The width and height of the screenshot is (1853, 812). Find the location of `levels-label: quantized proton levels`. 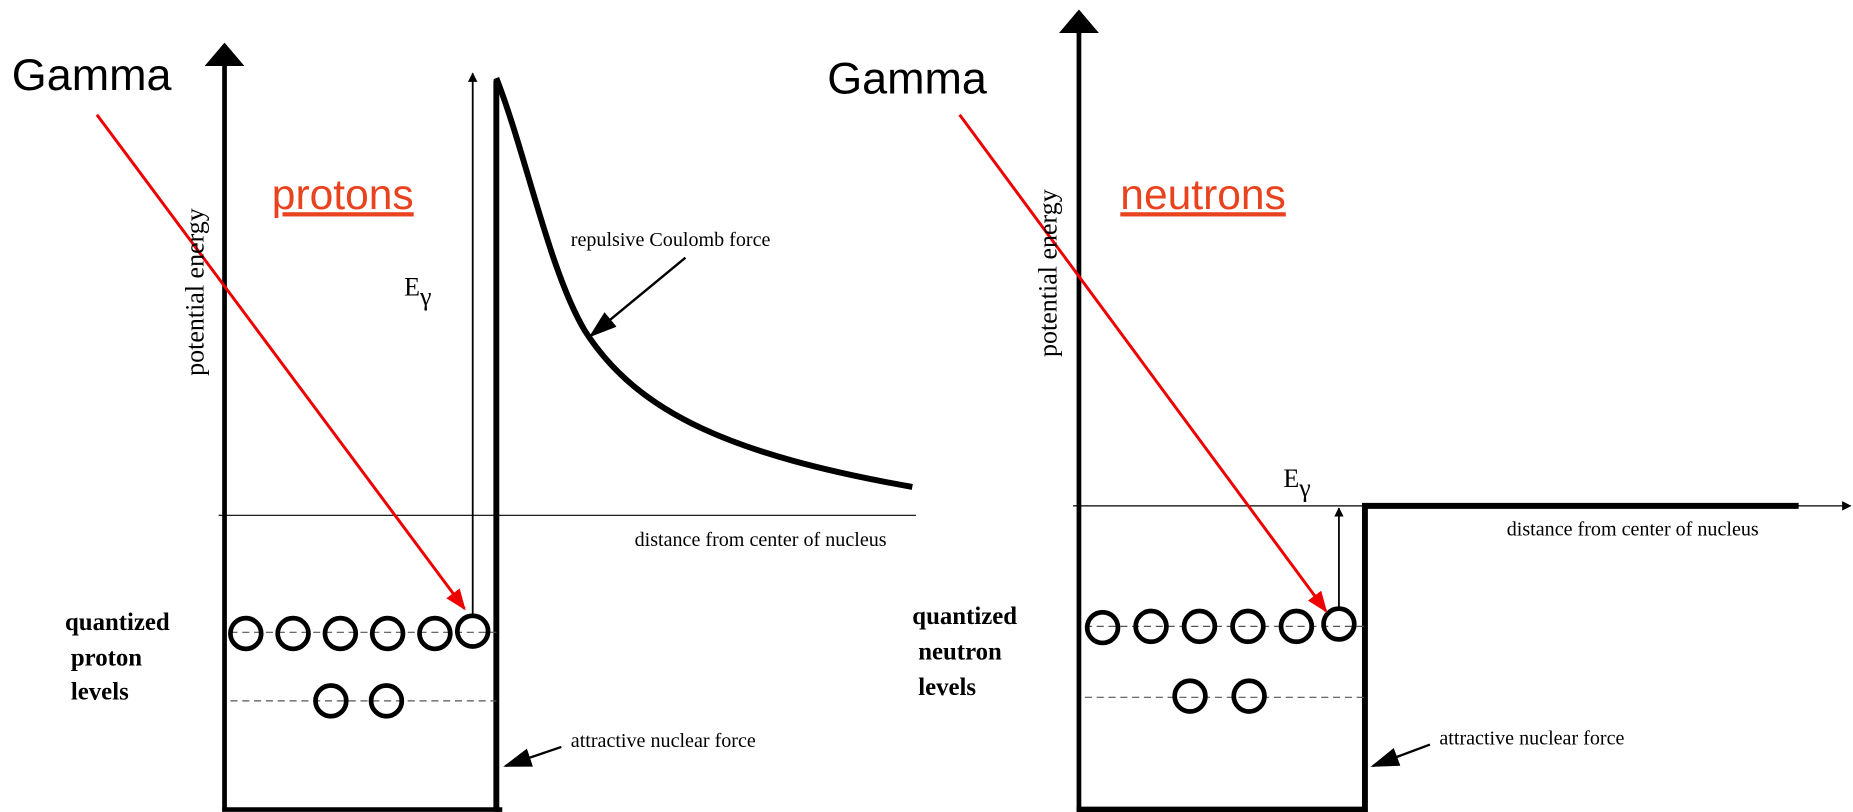

levels-label: quantized proton levels is located at coordinates (120, 657).